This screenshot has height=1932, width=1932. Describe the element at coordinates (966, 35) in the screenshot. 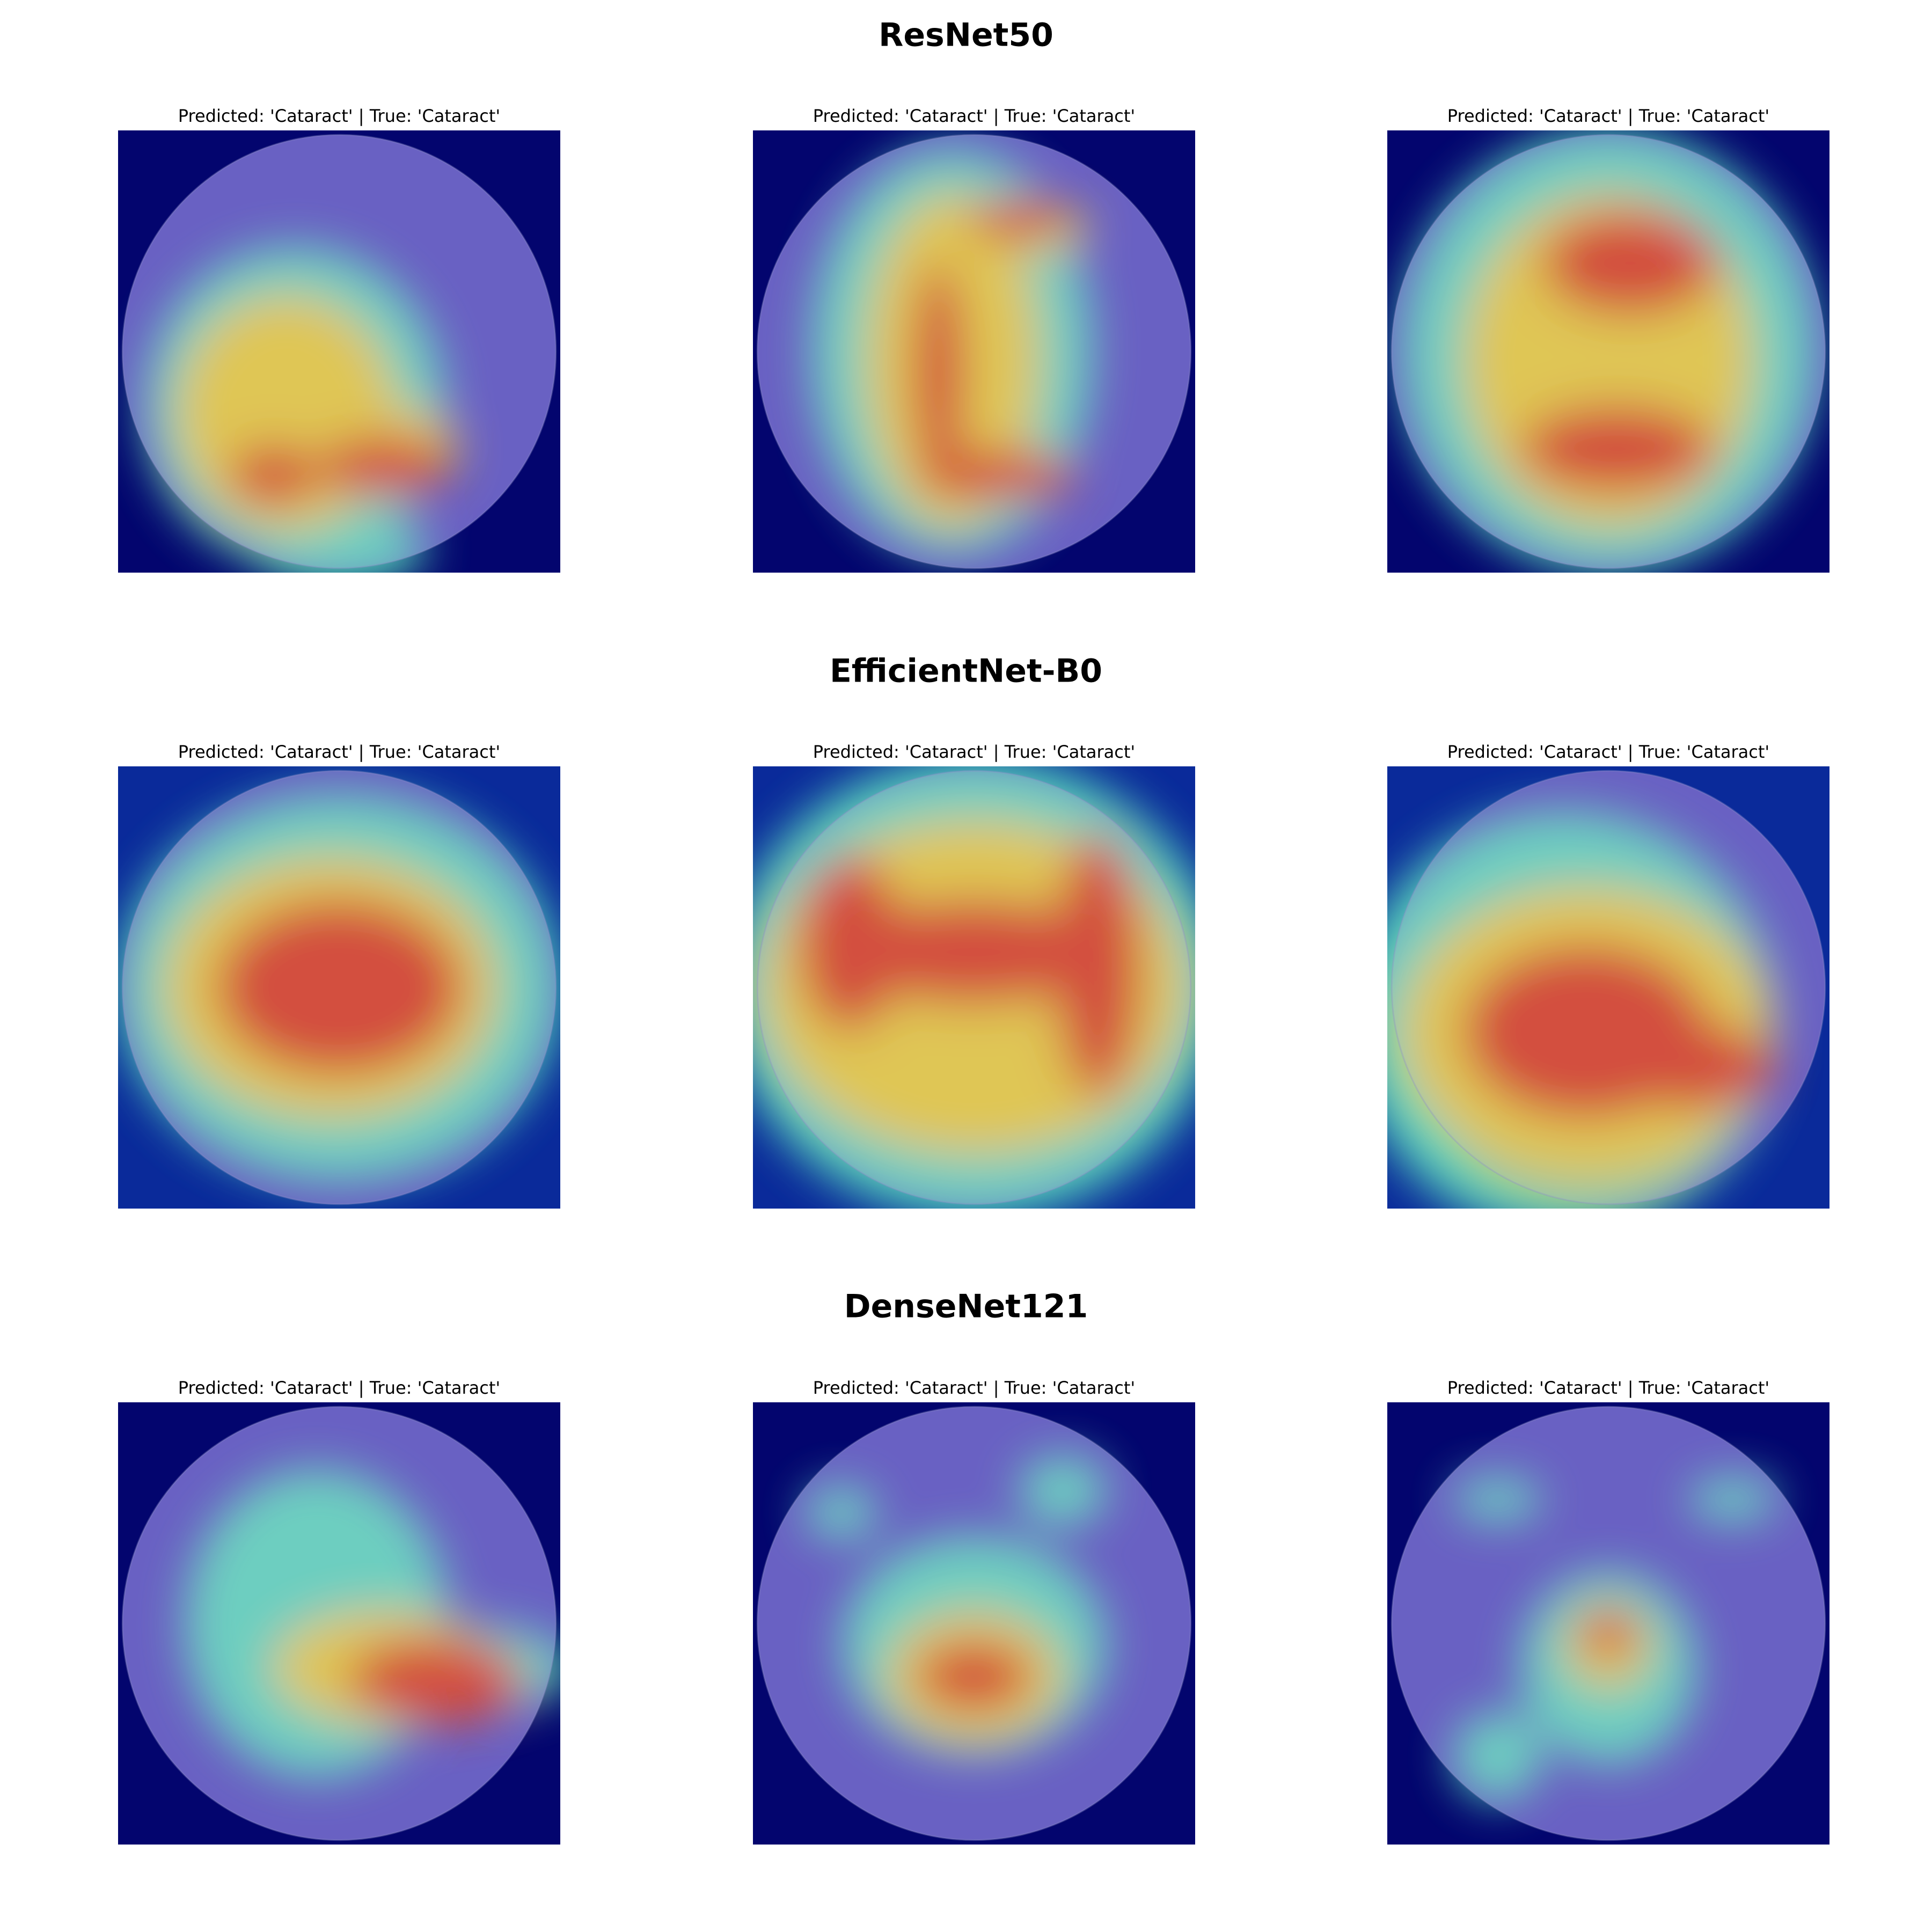

I see `row-title: ResNet50` at that location.